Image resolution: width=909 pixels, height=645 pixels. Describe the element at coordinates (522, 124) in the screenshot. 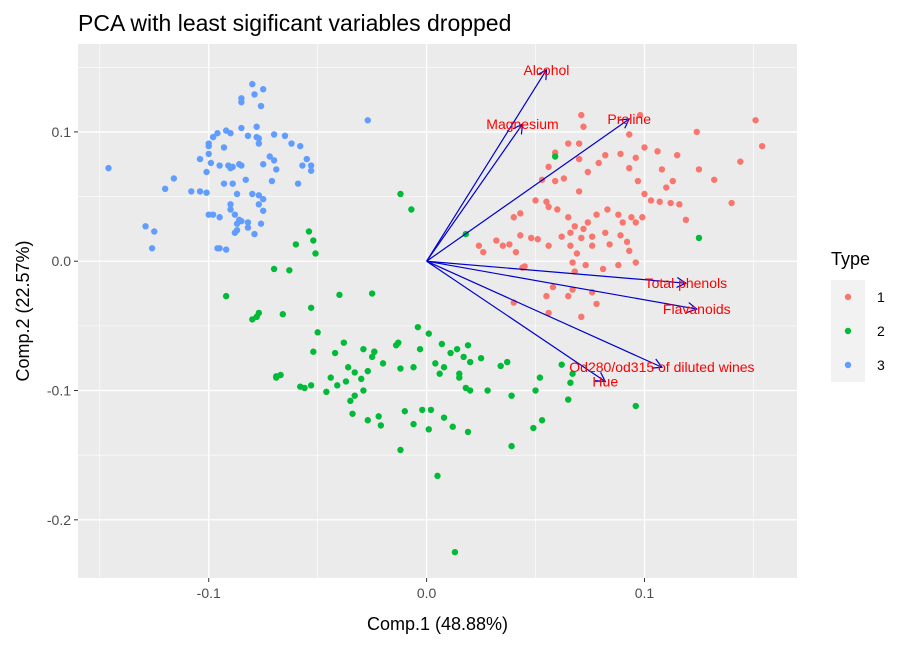

I see `loading-label: Magnesium` at that location.